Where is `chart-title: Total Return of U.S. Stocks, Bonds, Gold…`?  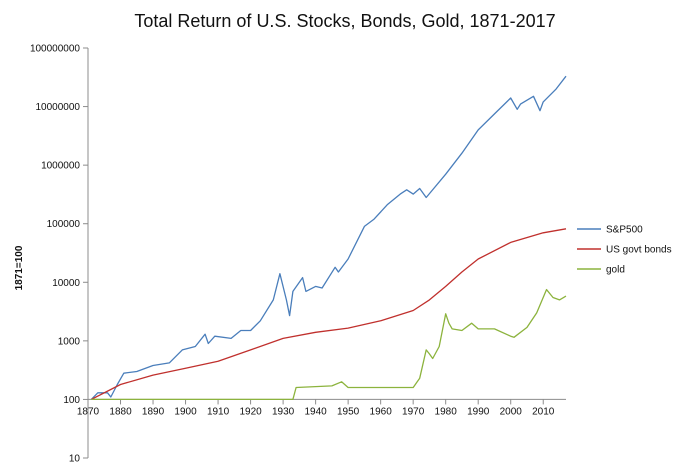
chart-title: Total Return of U.S. Stocks, Bonds, Gold… is located at coordinates (344, 21).